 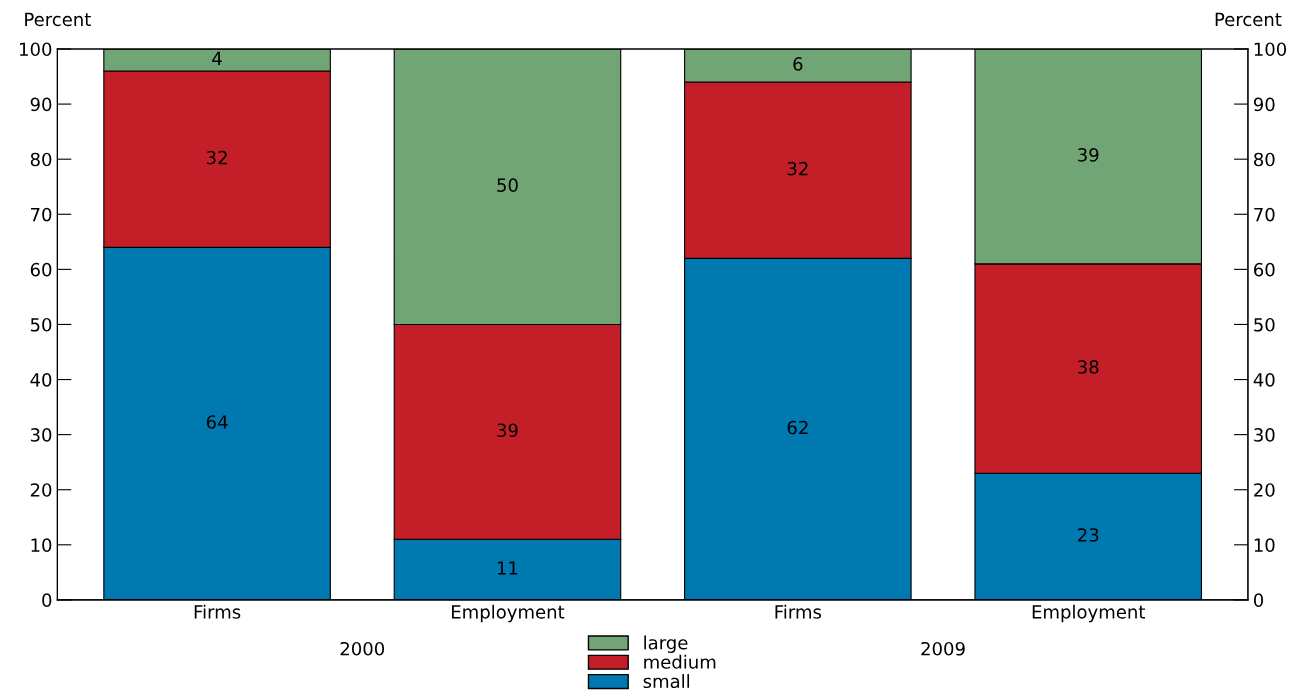 What do you see at coordinates (41, 380) in the screenshot?
I see `y-tick-label: 40` at bounding box center [41, 380].